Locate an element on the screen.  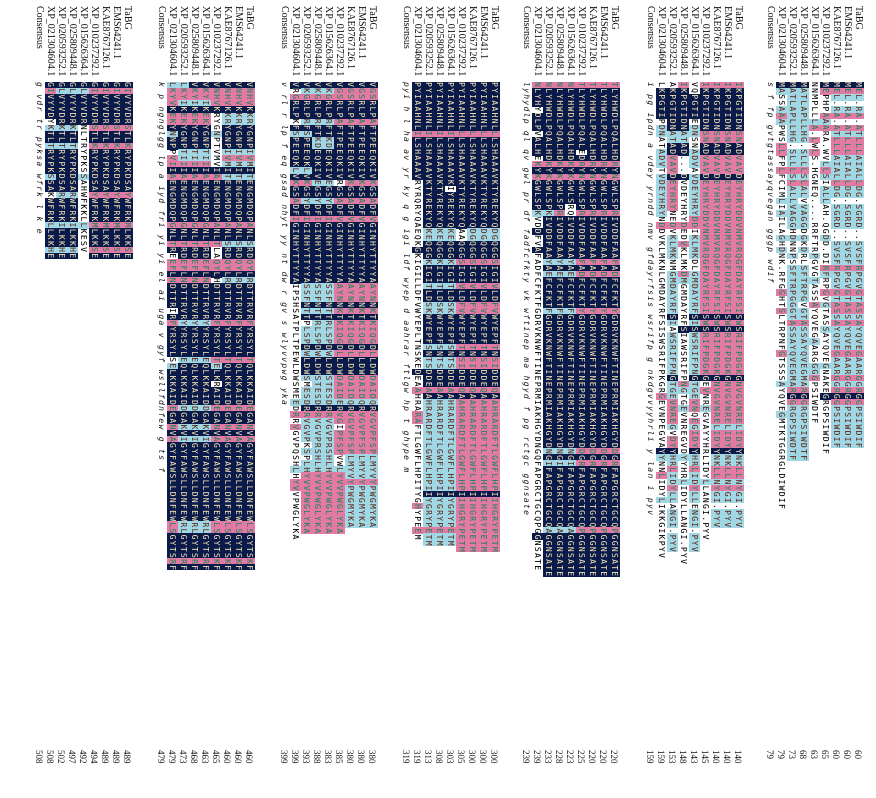
end-position: 73 is located at coordinates (792, 754).